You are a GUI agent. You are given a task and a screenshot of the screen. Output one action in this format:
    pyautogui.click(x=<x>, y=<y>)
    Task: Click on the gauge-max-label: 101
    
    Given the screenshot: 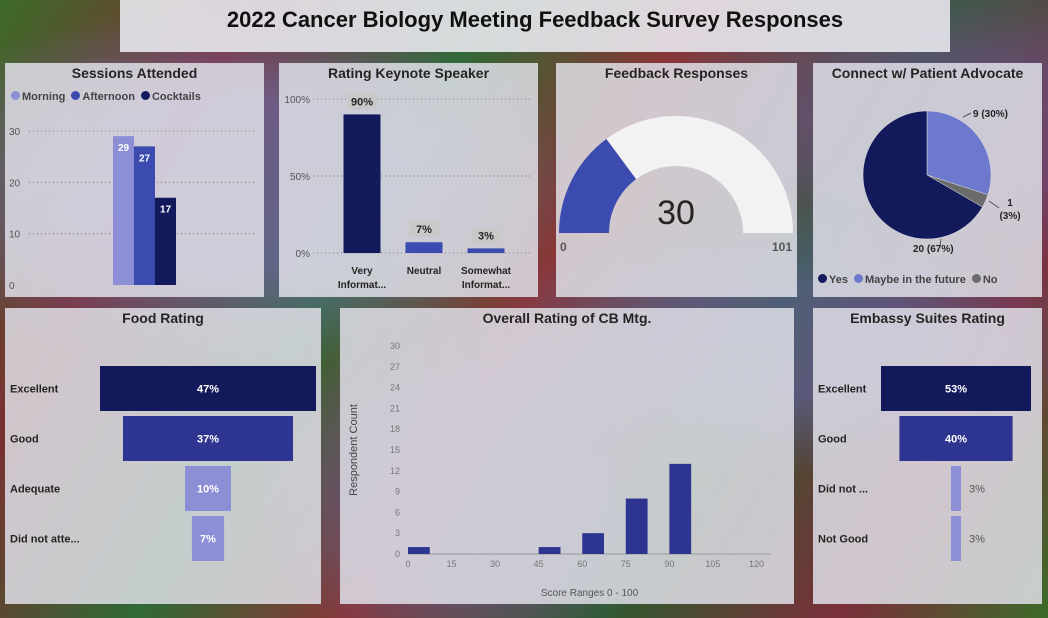 What is the action you would take?
    pyautogui.click(x=782, y=247)
    